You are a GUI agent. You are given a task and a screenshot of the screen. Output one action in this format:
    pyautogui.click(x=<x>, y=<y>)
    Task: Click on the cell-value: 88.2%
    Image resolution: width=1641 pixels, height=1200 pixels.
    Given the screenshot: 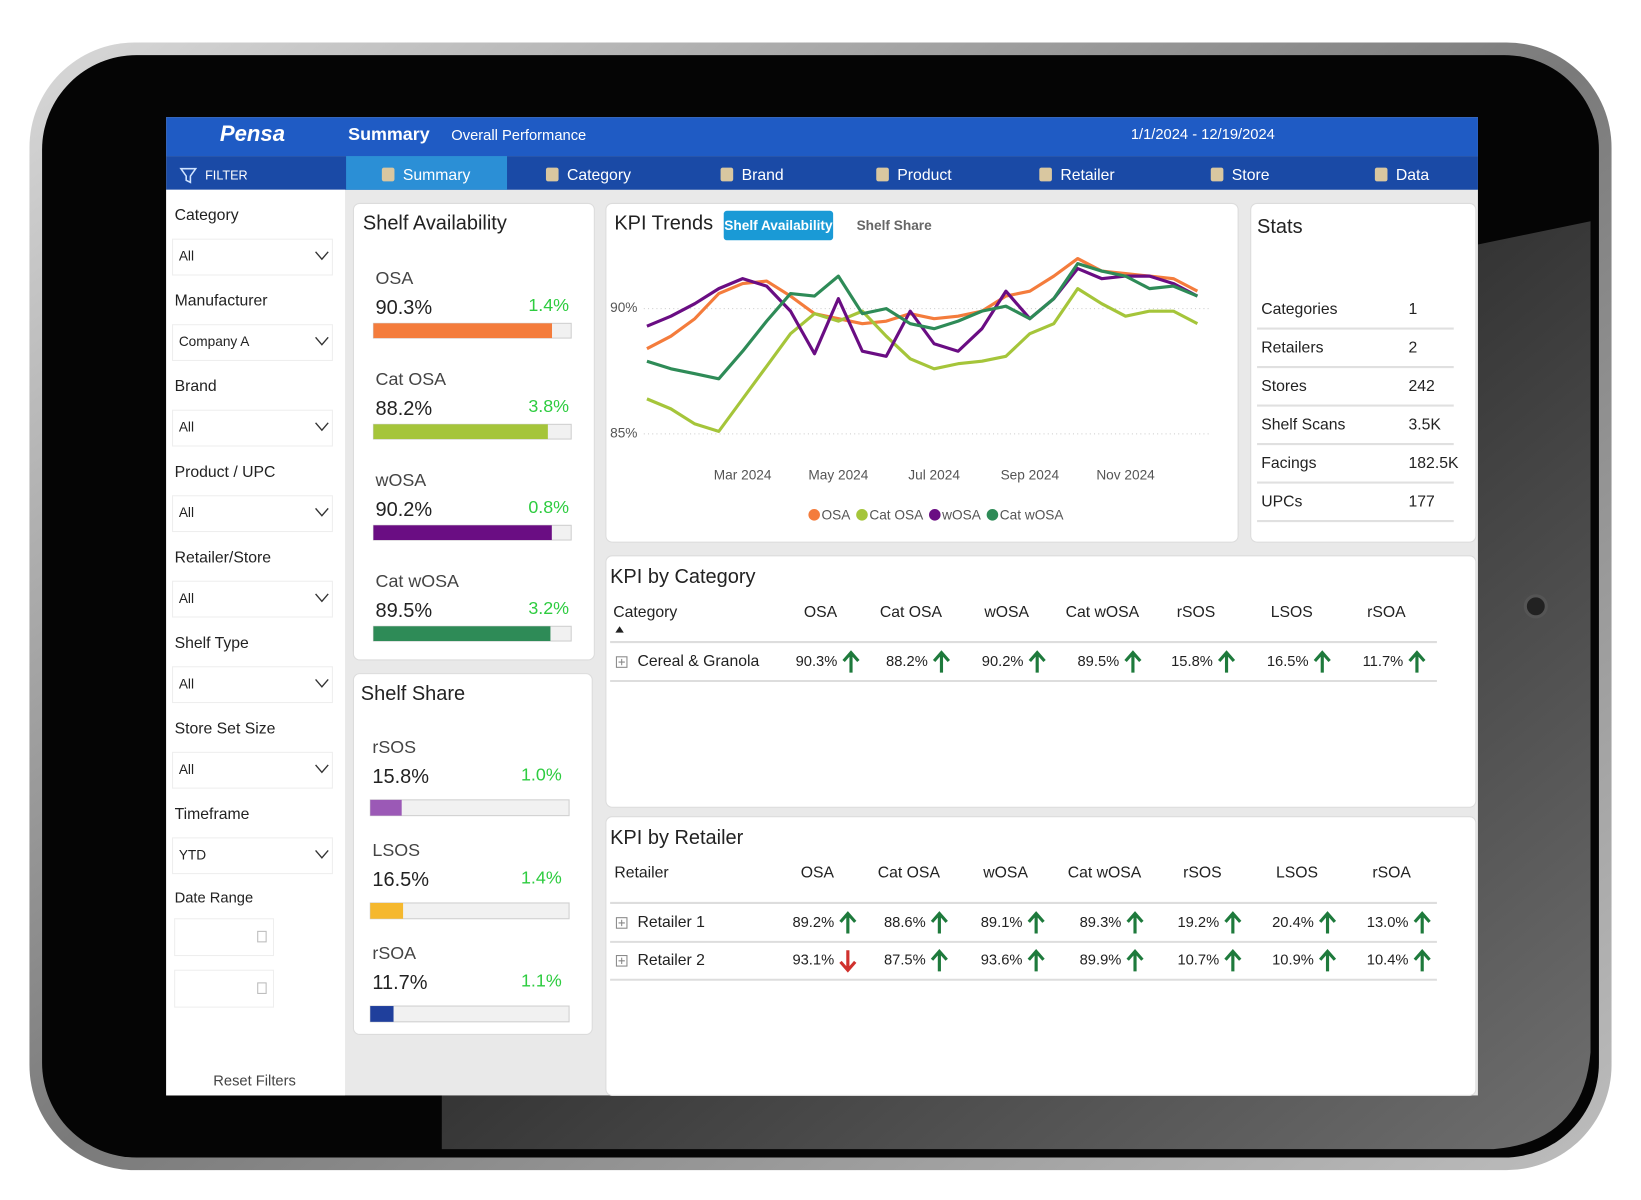 What is the action you would take?
    pyautogui.click(x=907, y=662)
    